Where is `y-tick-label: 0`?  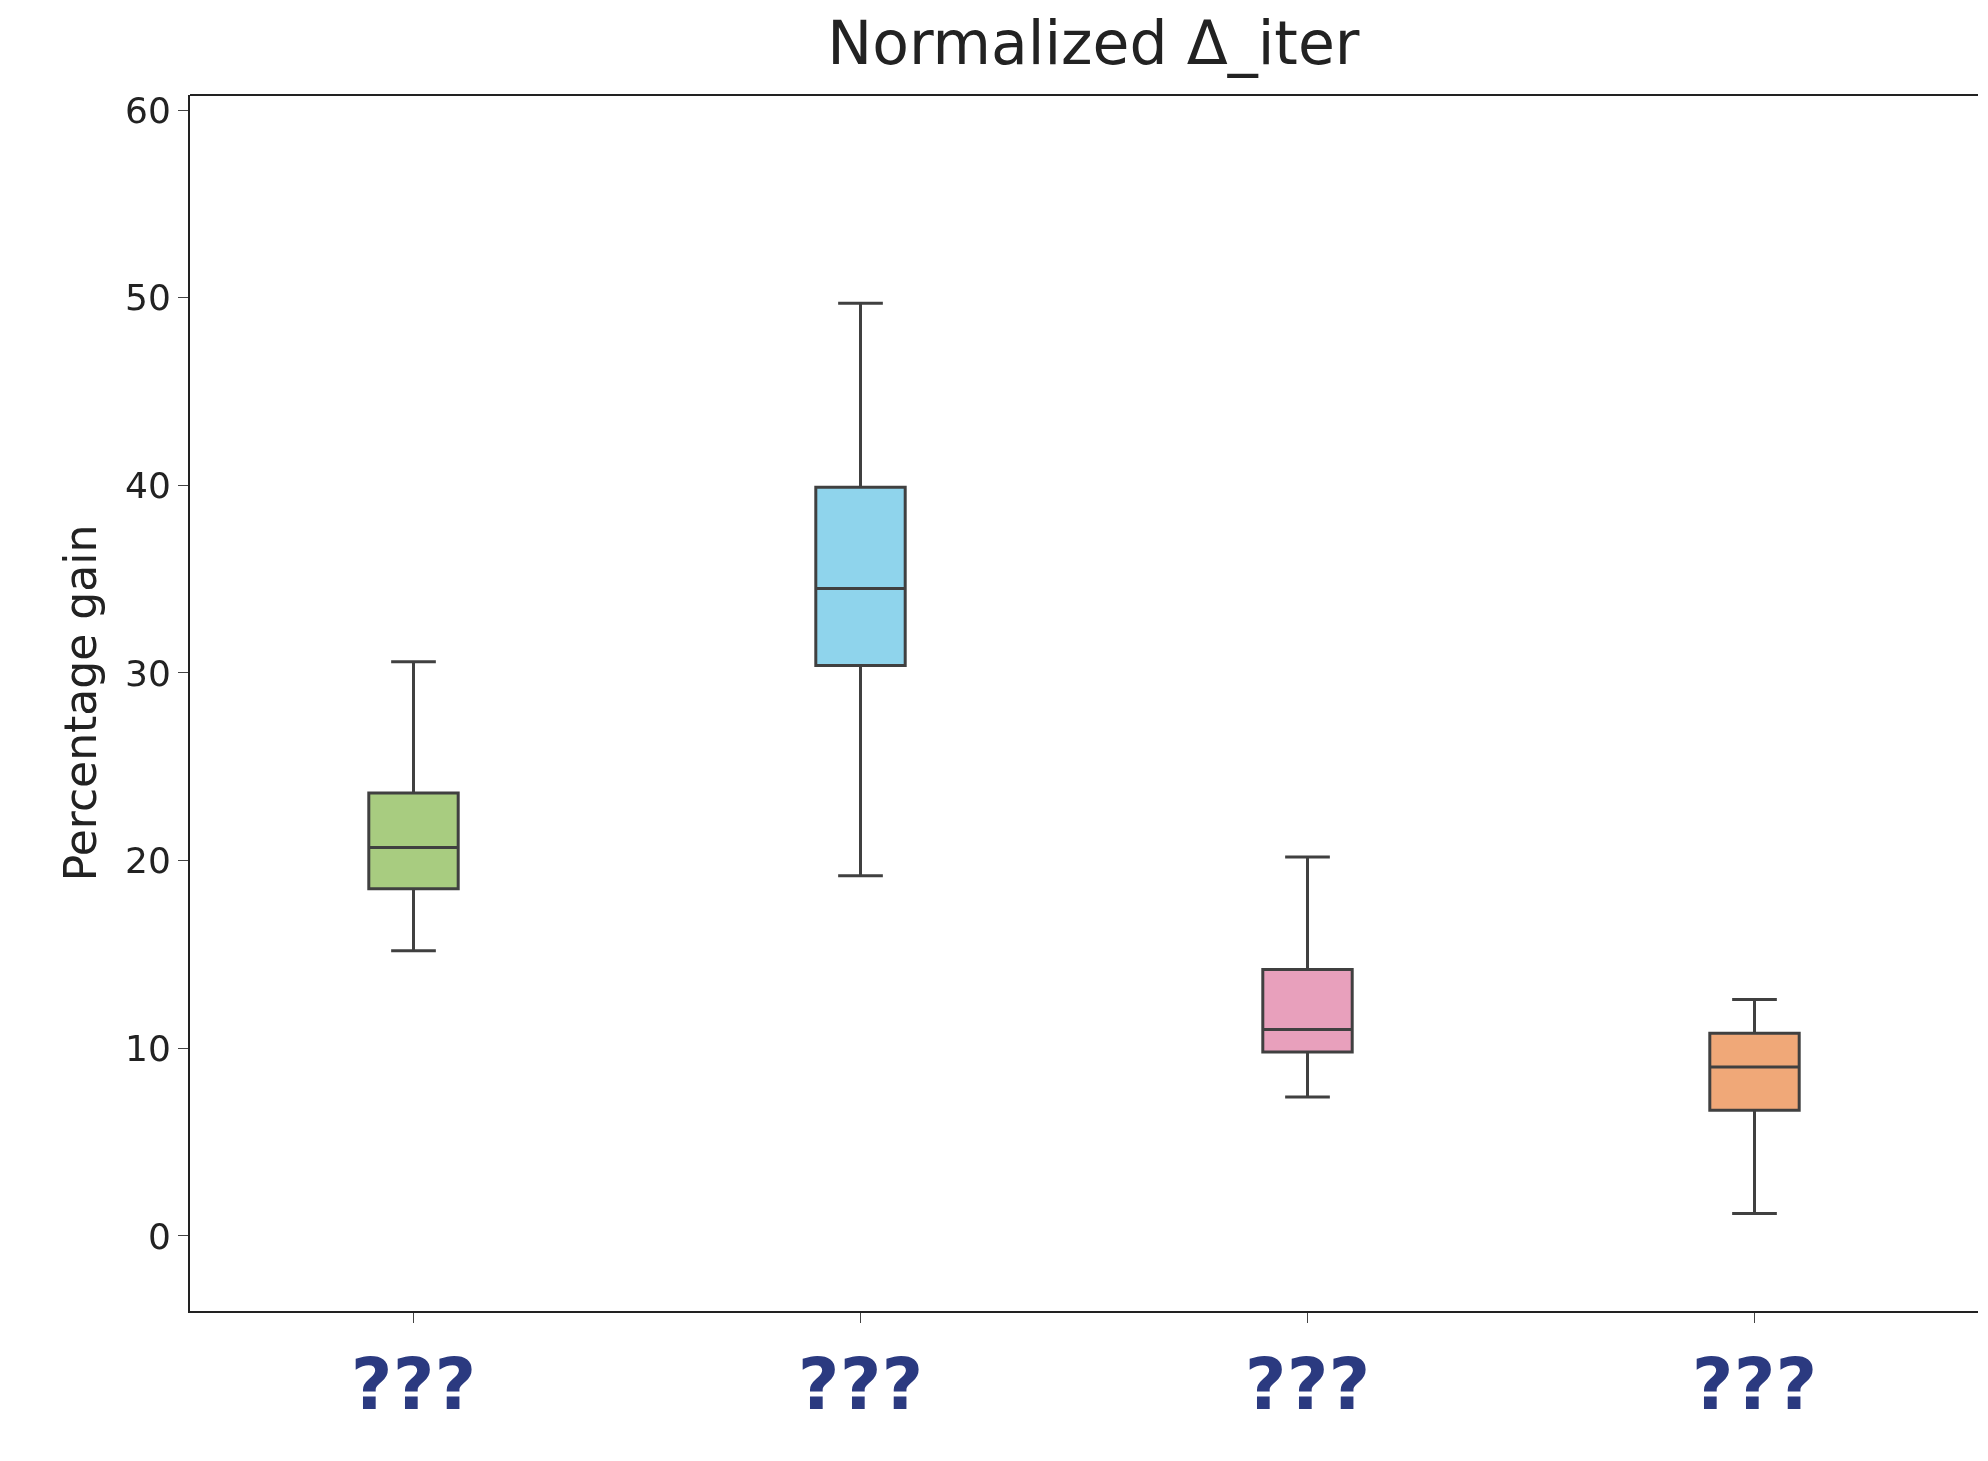 y-tick-label: 0 is located at coordinates (159, 1236).